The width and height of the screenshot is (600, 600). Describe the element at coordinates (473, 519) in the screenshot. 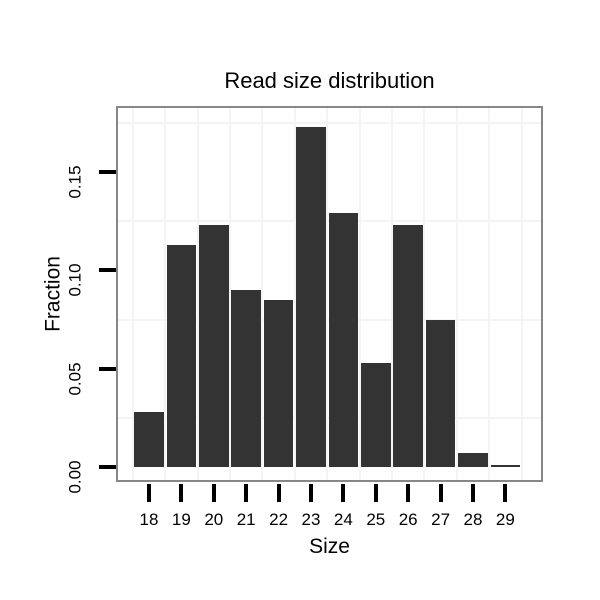

I see `x-tick-label: 28` at that location.